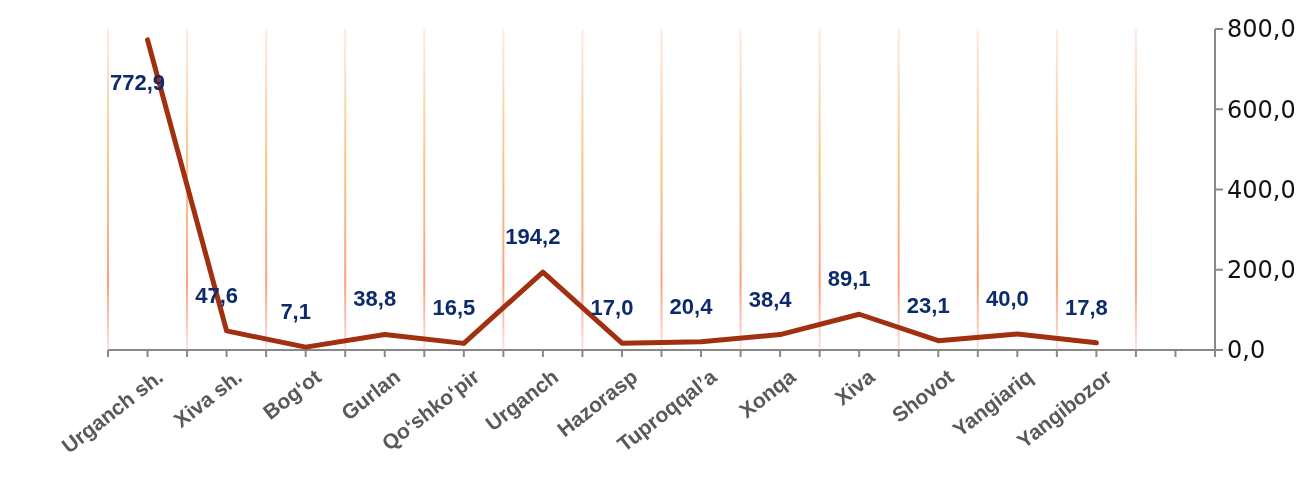 This screenshot has height=500, width=1316. Describe the element at coordinates (1261, 189) in the screenshot. I see `y-tick-label: 400,0` at that location.